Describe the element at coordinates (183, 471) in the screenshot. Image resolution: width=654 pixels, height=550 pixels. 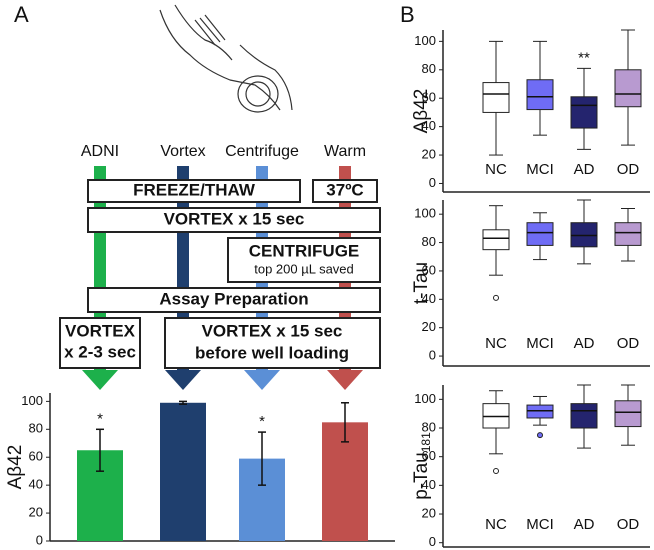
I see `bar` at that location.